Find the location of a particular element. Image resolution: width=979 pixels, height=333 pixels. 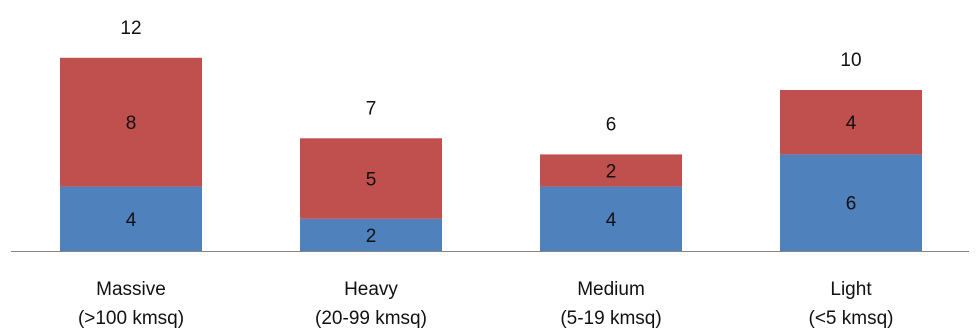

total-label-light: 10 is located at coordinates (850, 60).